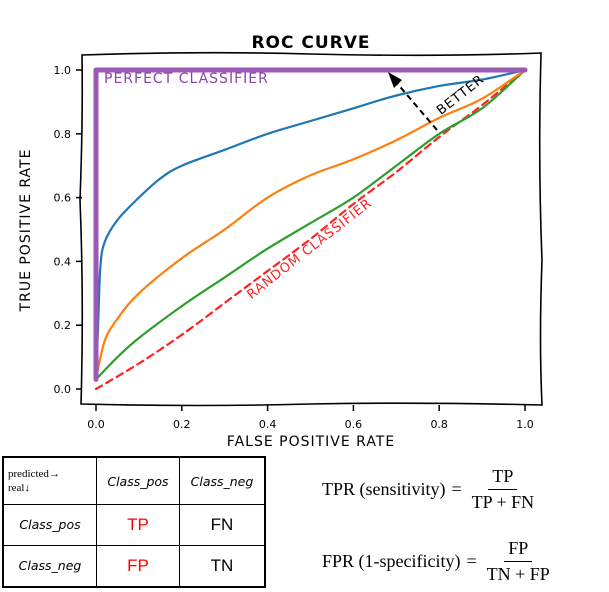 This screenshot has width=609, height=592. What do you see at coordinates (27, 488) in the screenshot?
I see `down-arrow-icon: ↓` at bounding box center [27, 488].